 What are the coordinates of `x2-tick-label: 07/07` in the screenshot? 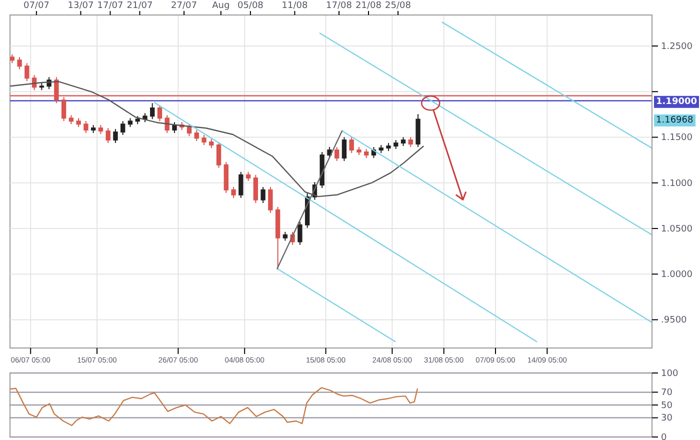 It's located at (36, 6).